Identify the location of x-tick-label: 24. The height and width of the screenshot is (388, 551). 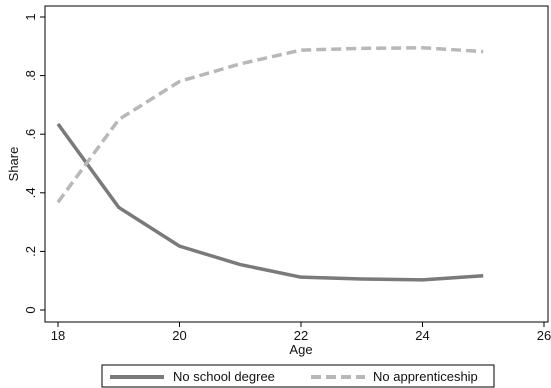
(422, 335).